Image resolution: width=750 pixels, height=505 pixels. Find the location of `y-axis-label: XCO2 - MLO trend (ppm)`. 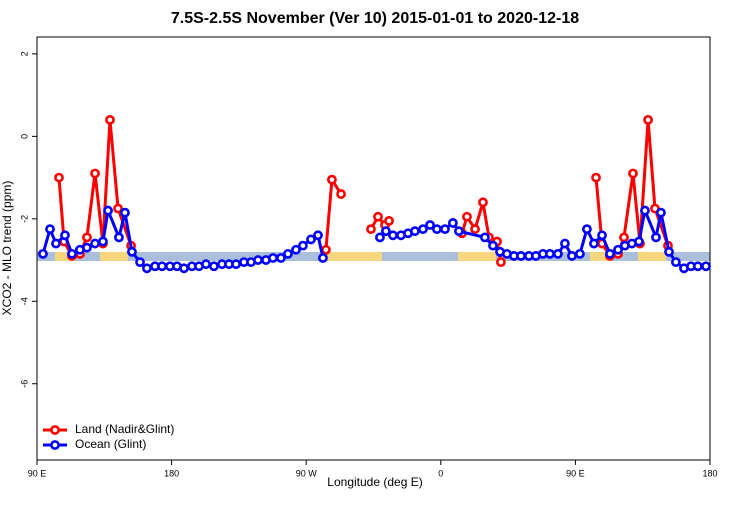

y-axis-label: XCO2 - MLO trend (ppm) is located at coordinates (7, 248).